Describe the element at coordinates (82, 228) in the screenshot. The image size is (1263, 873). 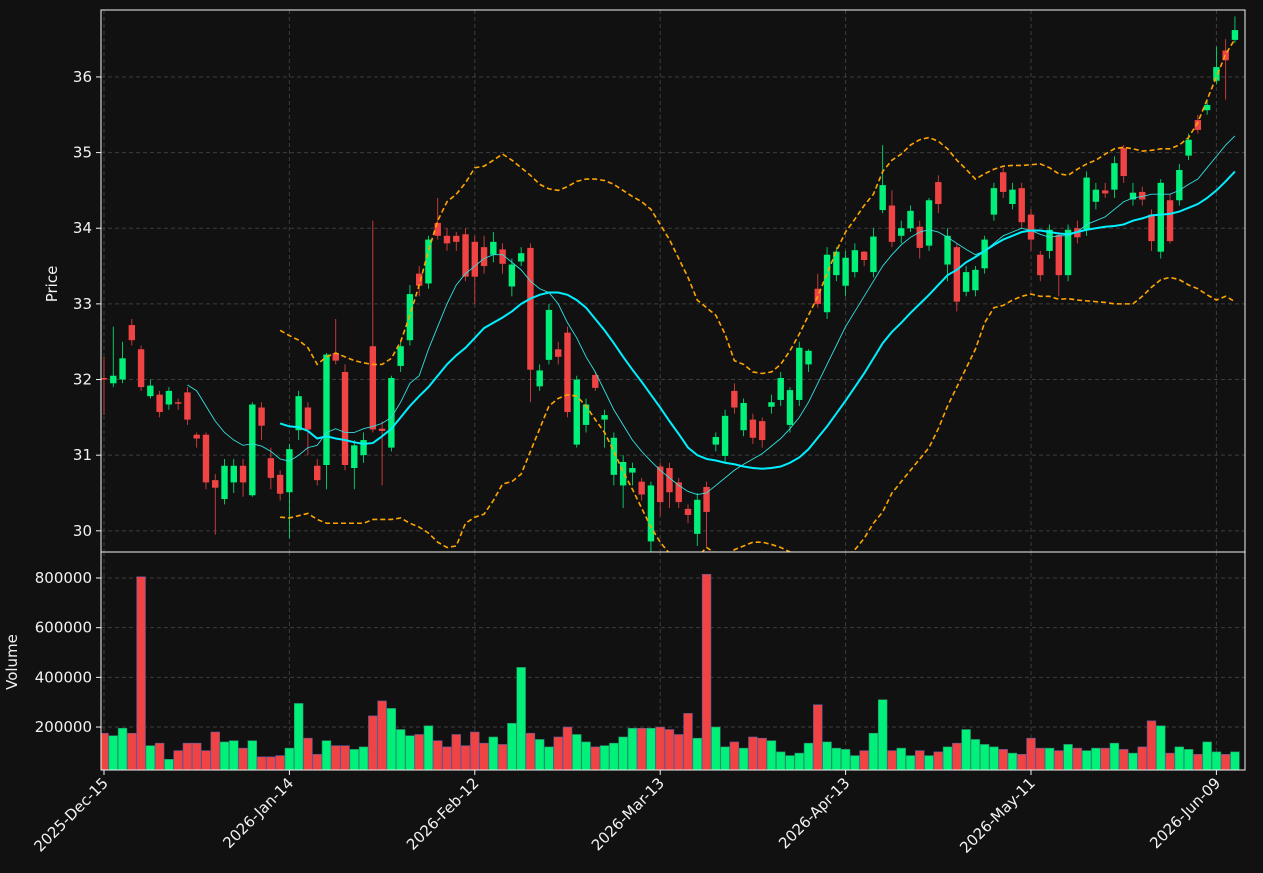
I see `y-tick-label: 34` at that location.